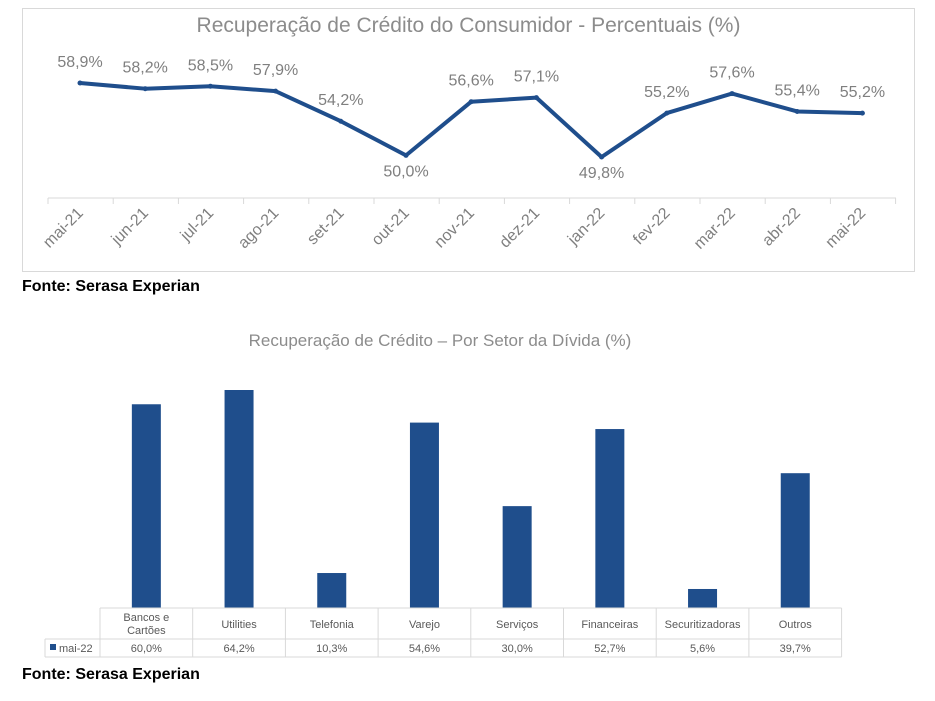 Image resolution: width=935 pixels, height=701 pixels. Describe the element at coordinates (145, 68) in the screenshot. I see `data-label: 58,2%` at that location.